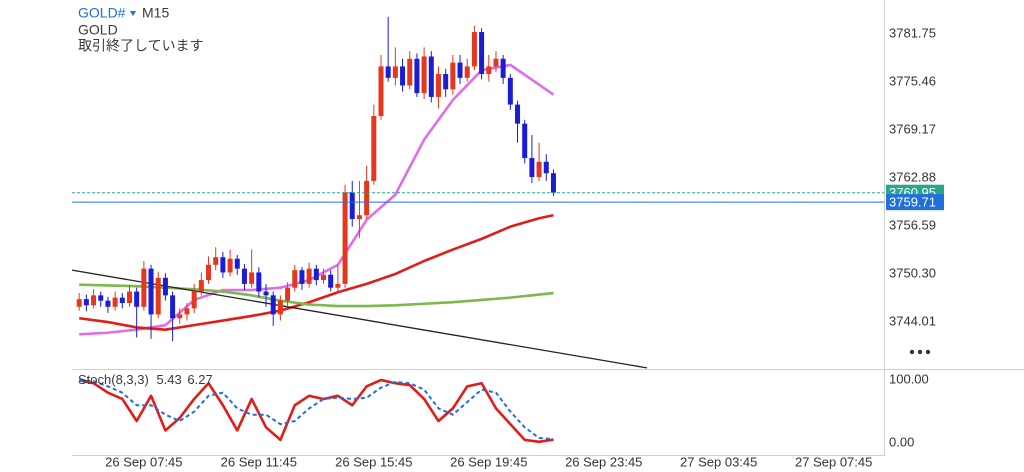 Image resolution: width=1024 pixels, height=472 pixels. What do you see at coordinates (912, 272) in the screenshot?
I see `y-tick-label: 3750.30` at bounding box center [912, 272].